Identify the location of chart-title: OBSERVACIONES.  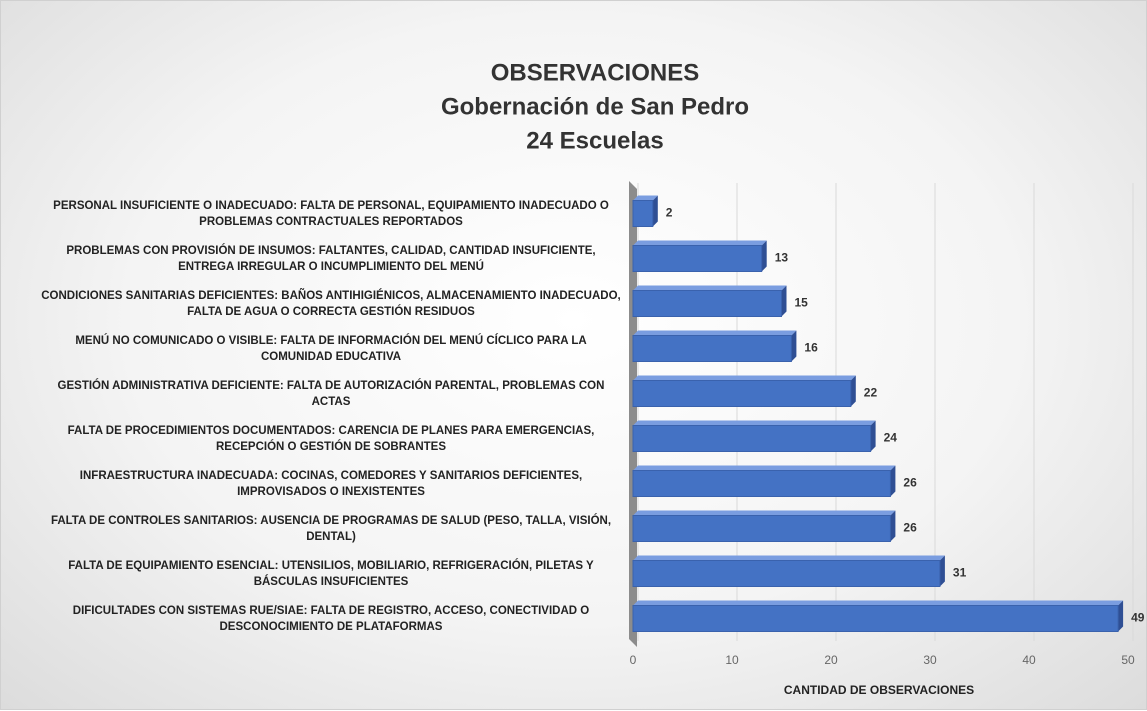
(595, 72).